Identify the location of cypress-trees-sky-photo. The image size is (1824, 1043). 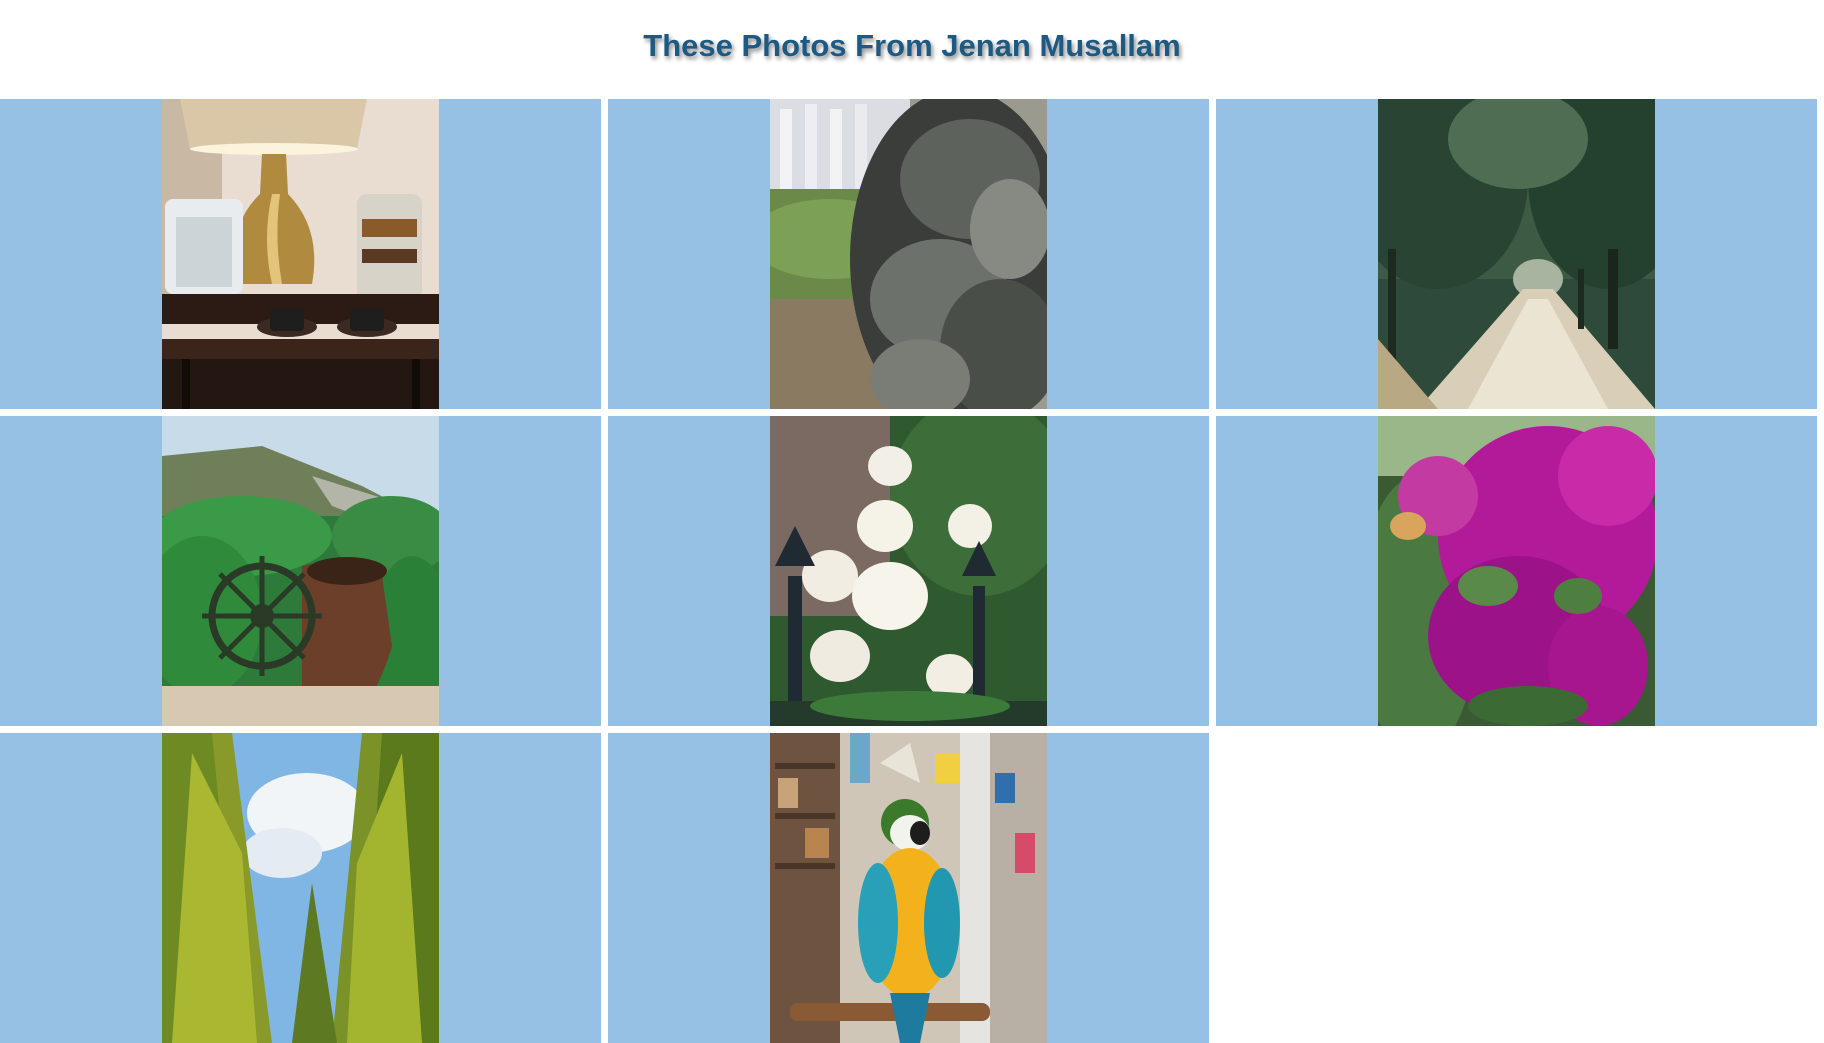
(300, 888).